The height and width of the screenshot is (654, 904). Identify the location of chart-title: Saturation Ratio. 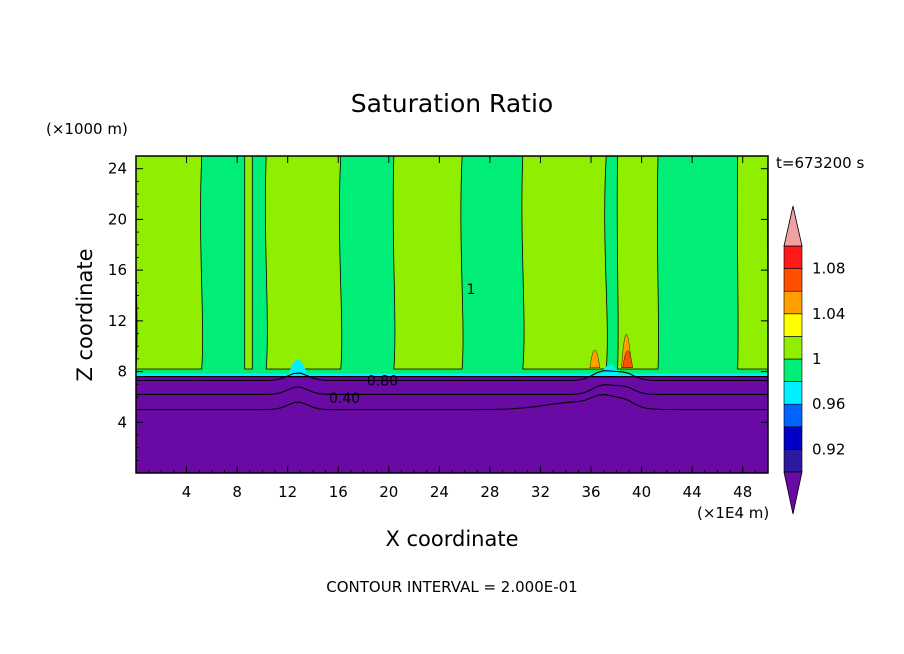
(452, 103).